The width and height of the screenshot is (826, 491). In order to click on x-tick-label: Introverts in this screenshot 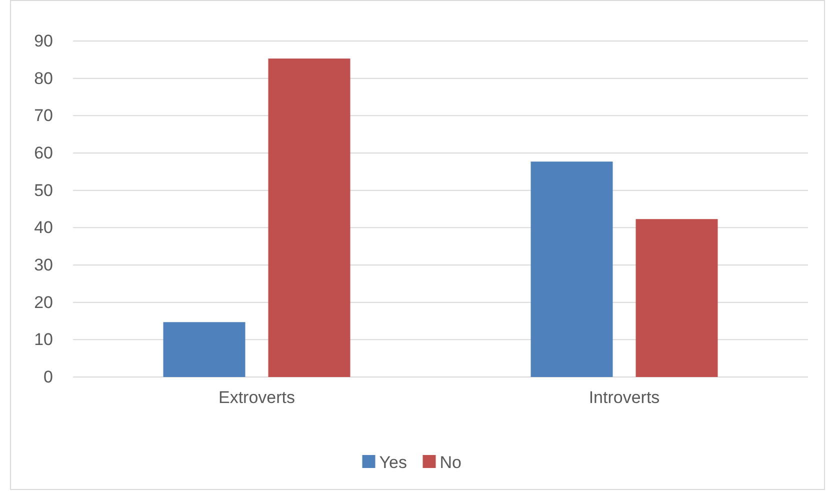, I will do `click(624, 398)`.